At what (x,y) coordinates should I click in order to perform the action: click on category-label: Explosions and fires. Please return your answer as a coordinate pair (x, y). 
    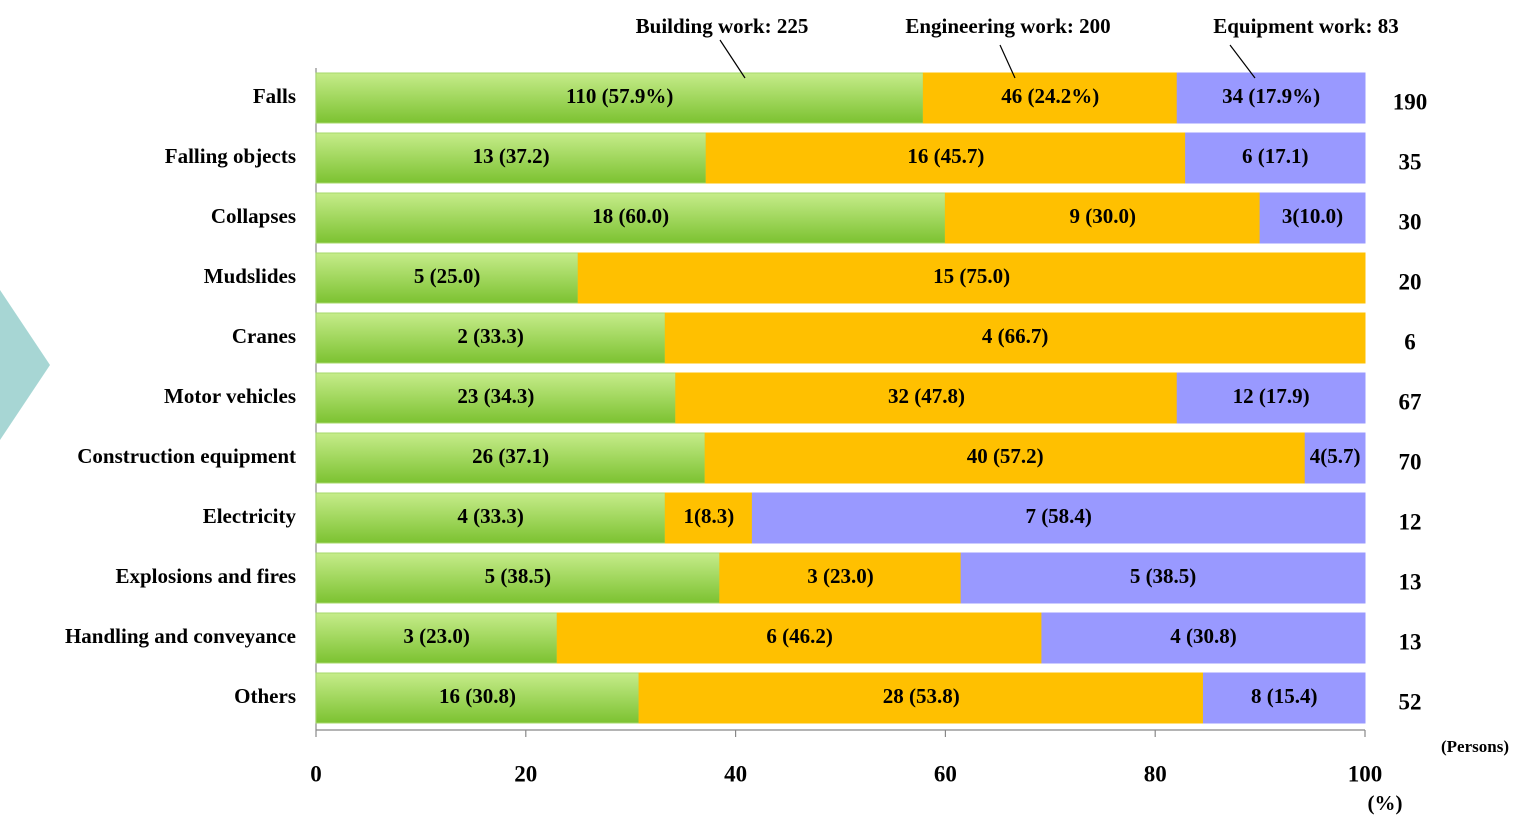
    Looking at the image, I should click on (206, 576).